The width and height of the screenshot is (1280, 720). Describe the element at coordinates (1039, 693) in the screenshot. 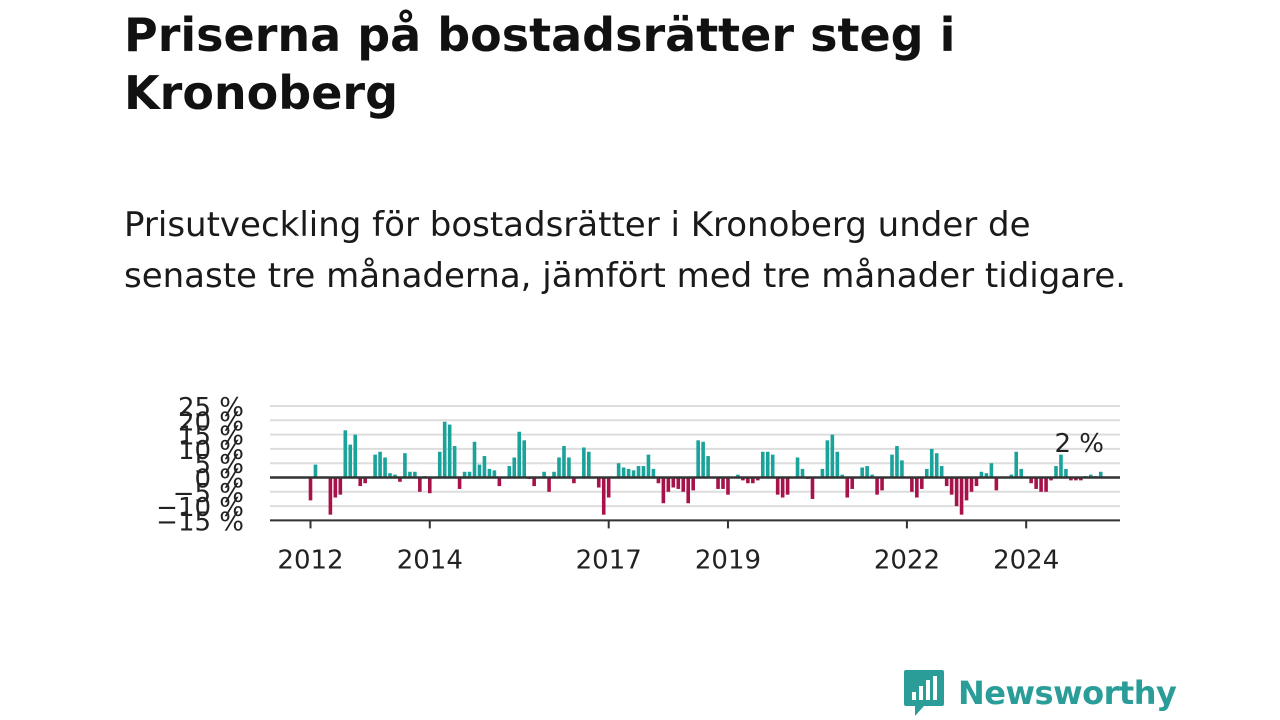

I see `newsworthy-logo: Newsworthy` at that location.